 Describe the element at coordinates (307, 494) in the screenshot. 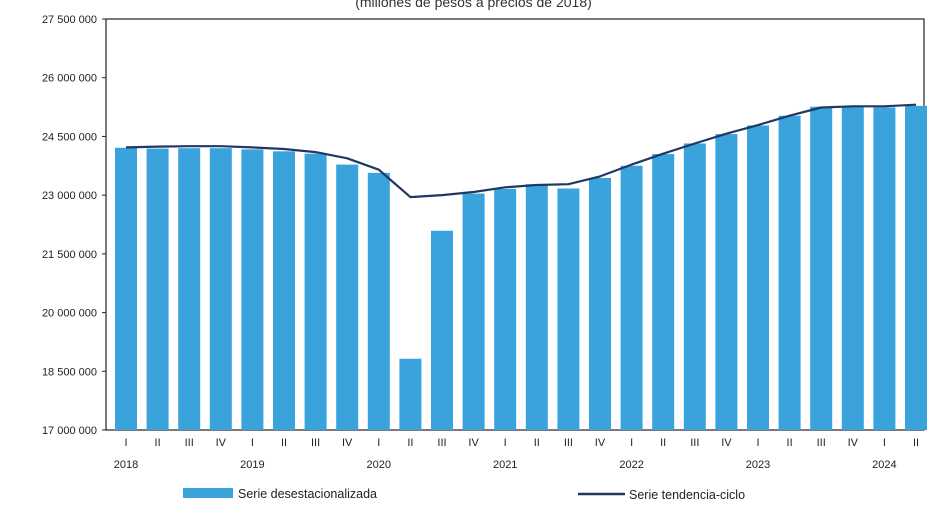

I see `legend-label-bars: Serie desestacionalizada` at that location.